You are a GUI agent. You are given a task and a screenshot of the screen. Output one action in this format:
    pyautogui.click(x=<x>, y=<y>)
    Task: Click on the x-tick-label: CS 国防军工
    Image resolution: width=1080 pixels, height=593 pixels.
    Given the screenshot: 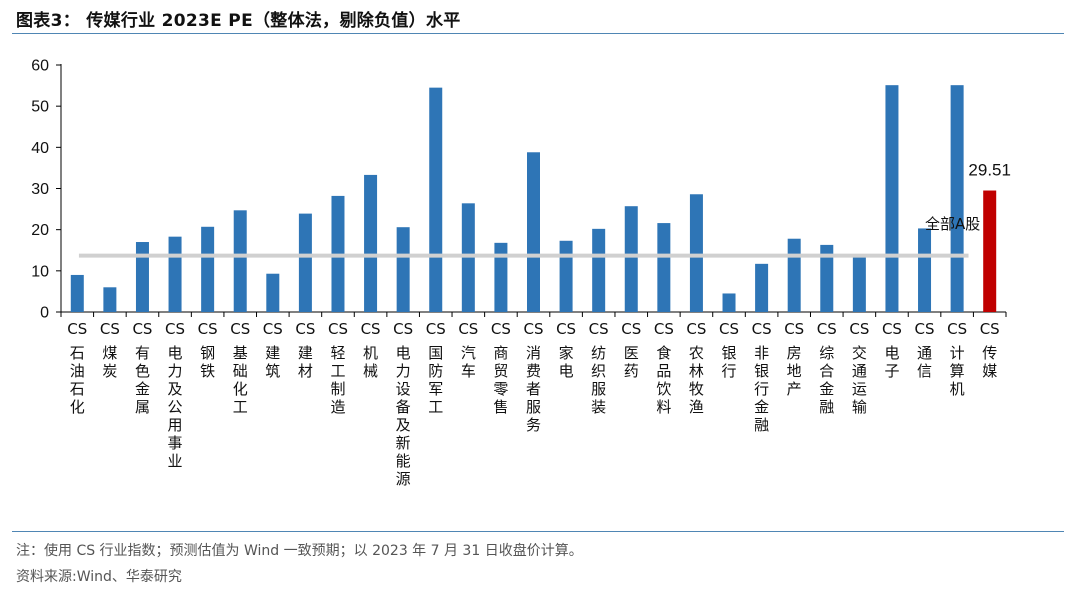 What is the action you would take?
    pyautogui.click(x=436, y=368)
    